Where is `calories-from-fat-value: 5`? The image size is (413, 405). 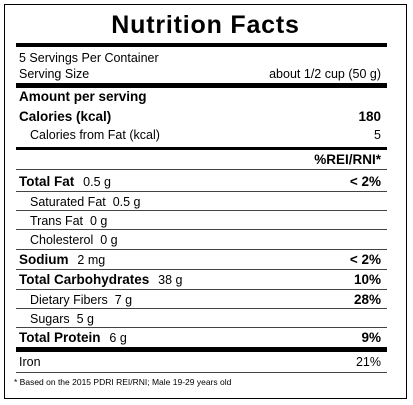 calories-from-fat-value: 5 is located at coordinates (377, 135).